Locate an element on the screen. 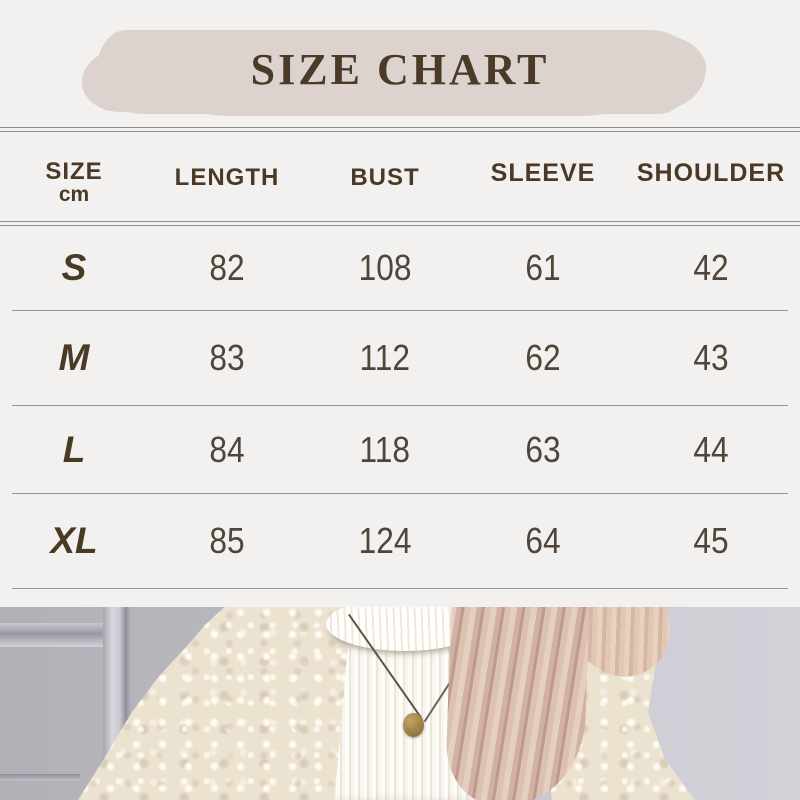 The width and height of the screenshot is (800, 800). shoulder-cell: 43 is located at coordinates (711, 357).